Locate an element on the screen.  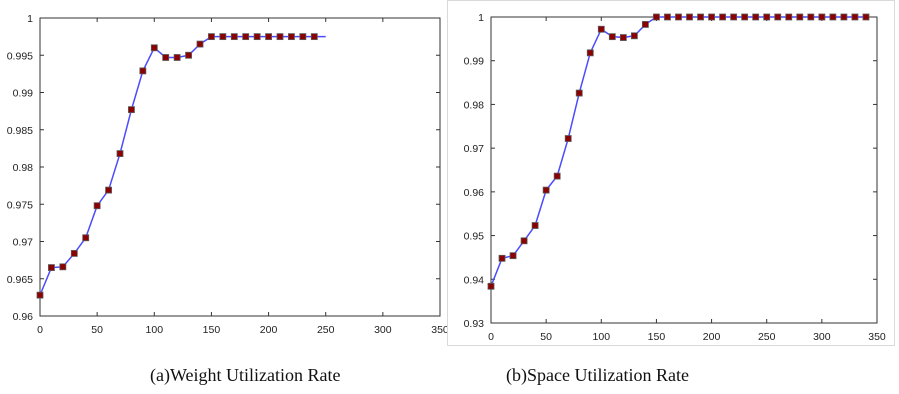
space-utilization-caption: (b)Space Utilization Rate is located at coordinates (597, 375).